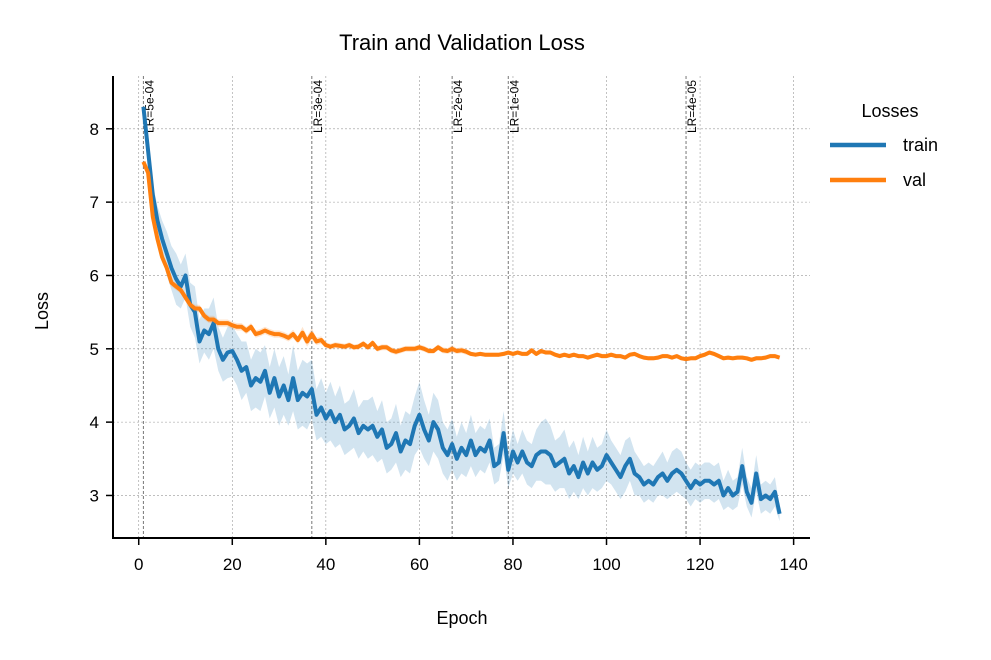 The height and width of the screenshot is (660, 991). Describe the element at coordinates (138, 564) in the screenshot. I see `x-tick-label-0: 0` at that location.